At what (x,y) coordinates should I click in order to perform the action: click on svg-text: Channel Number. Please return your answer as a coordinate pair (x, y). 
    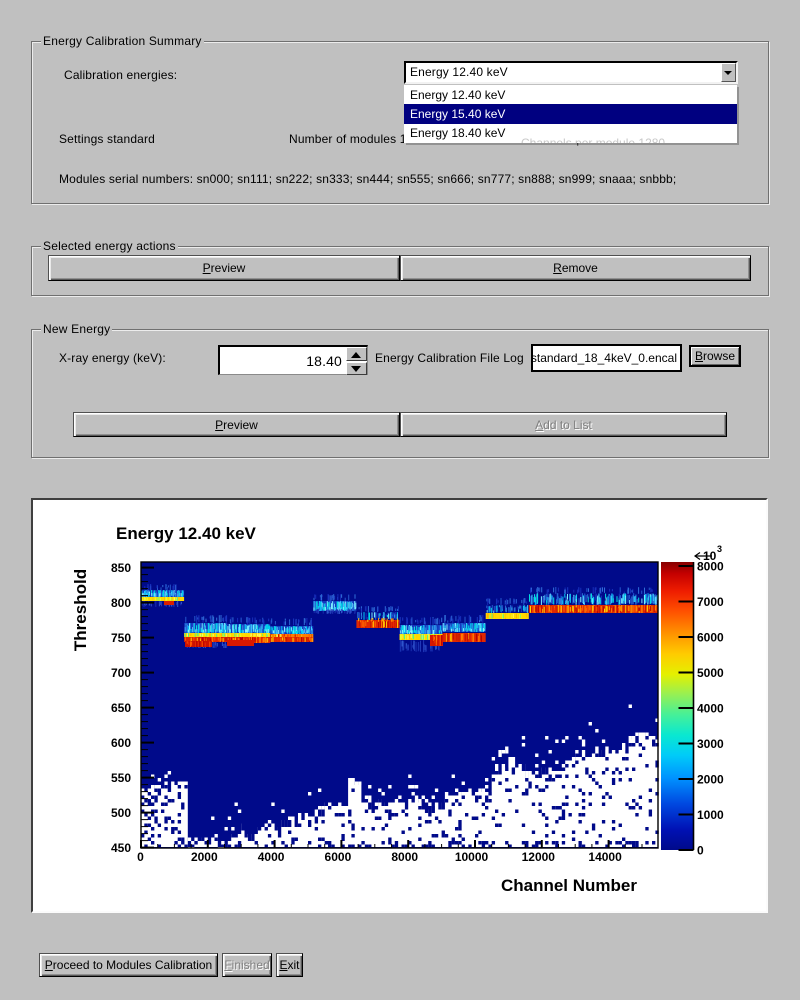
    Looking at the image, I should click on (569, 885).